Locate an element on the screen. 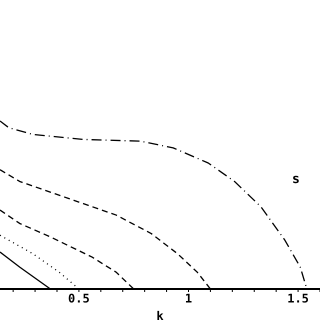 Image resolution: width=320 pixels, height=320 pixels. x-tick-label: 1.5 is located at coordinates (298, 299).